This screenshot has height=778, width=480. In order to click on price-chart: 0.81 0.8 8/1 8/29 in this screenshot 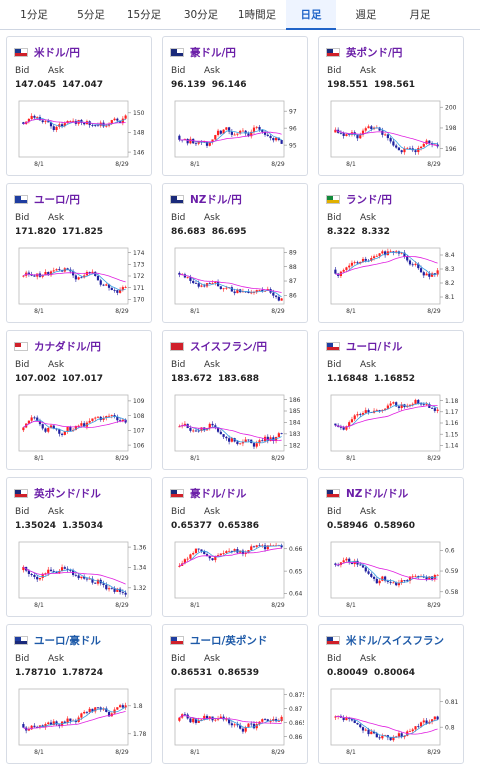, I will do `click(393, 723)`.